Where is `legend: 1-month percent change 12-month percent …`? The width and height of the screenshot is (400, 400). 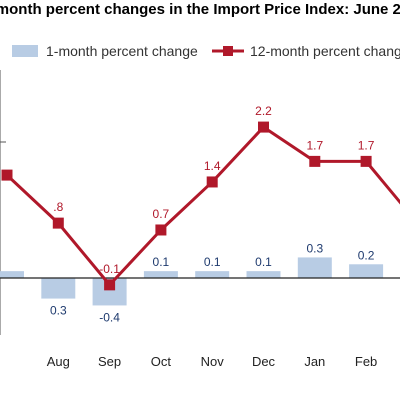
legend: 1-month percent change 12-month percent … is located at coordinates (206, 51).